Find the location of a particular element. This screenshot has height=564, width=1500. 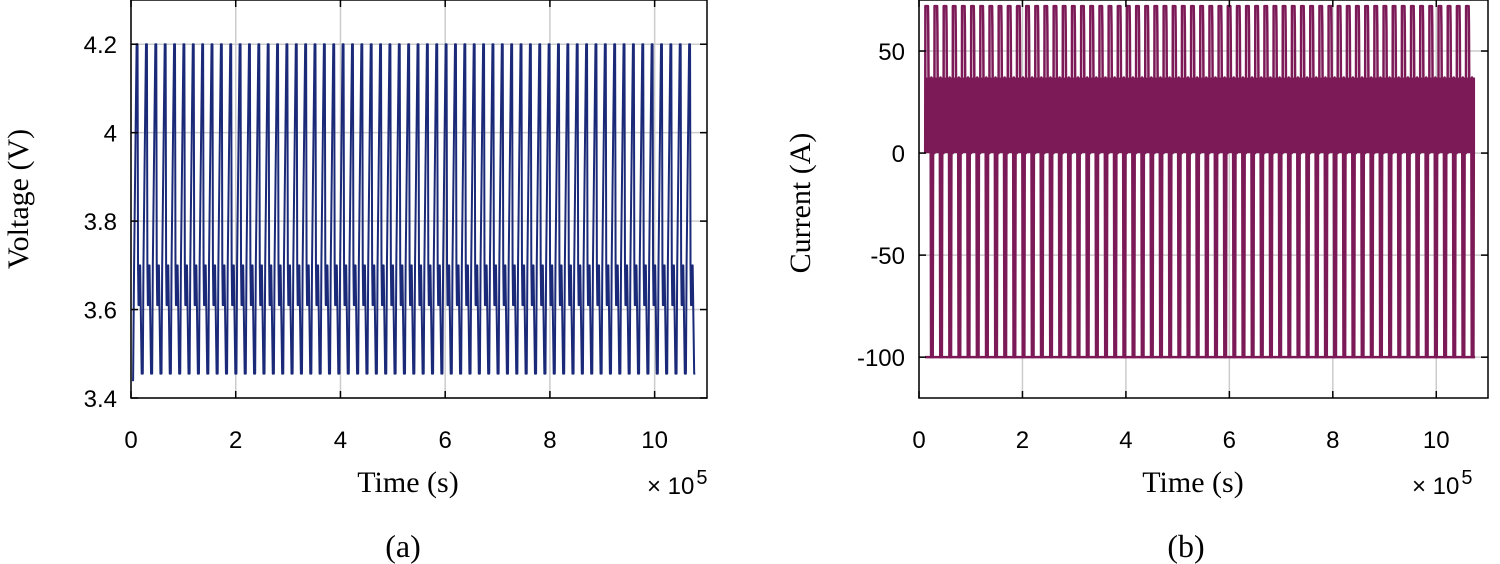

current-y-tick-label: -50 is located at coordinates (887, 256).